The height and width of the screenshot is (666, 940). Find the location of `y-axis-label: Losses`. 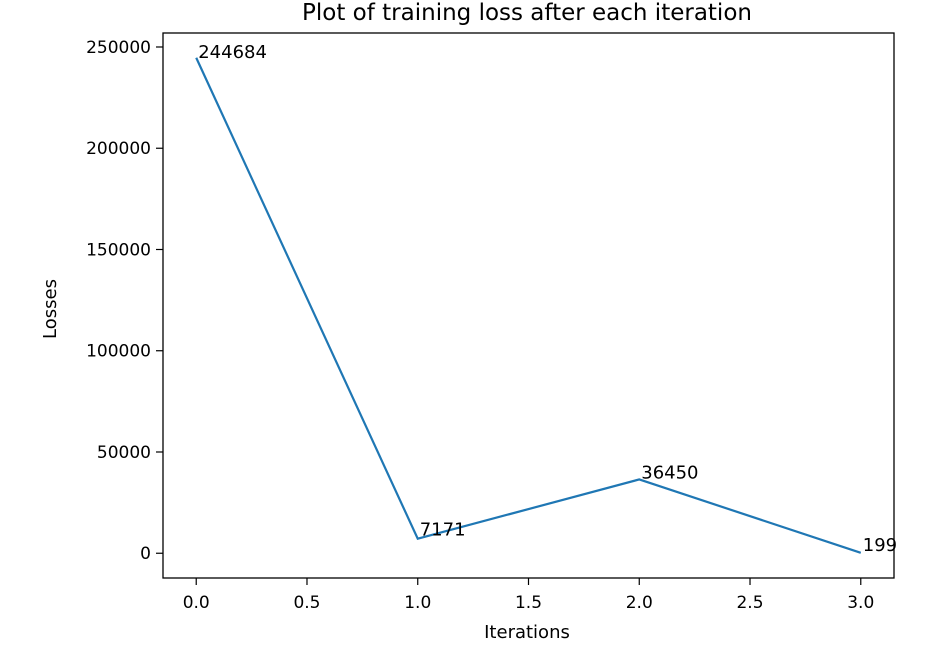

y-axis-label: Losses is located at coordinates (50, 309).